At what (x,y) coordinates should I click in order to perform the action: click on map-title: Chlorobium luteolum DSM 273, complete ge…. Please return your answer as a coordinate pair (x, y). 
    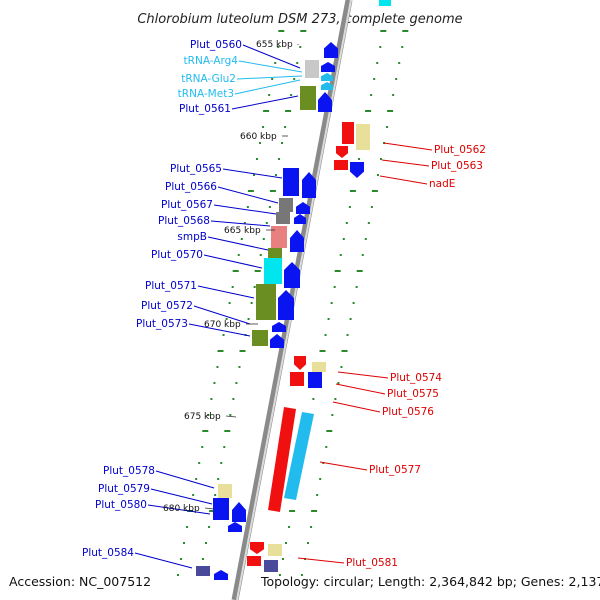
    Looking at the image, I should click on (299, 19).